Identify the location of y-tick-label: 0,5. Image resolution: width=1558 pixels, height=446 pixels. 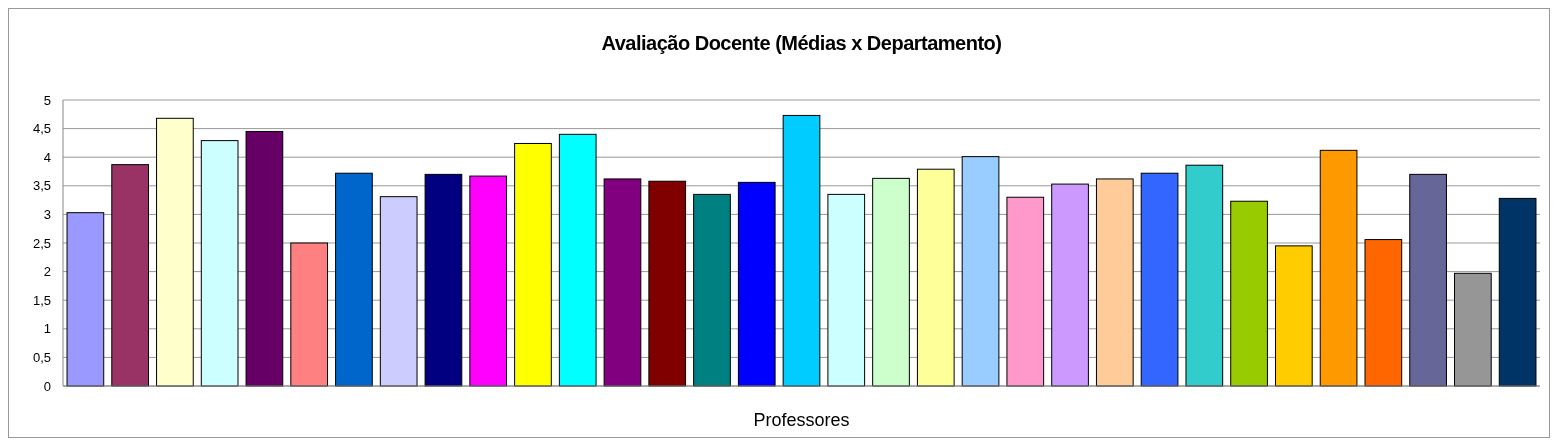
(41, 357).